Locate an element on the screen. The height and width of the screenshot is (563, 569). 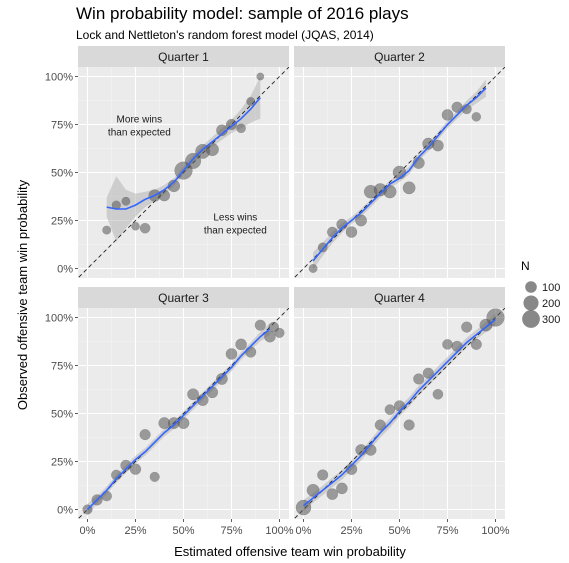
facet-strip-label: Quarter 3 is located at coordinates (183, 298).